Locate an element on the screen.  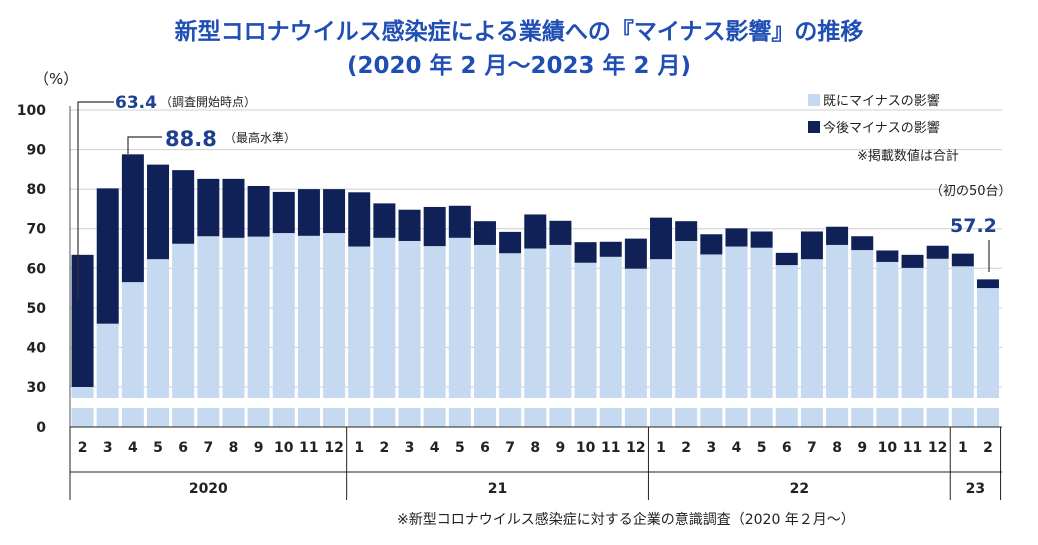
max-callout-line is located at coordinates (144, 145).